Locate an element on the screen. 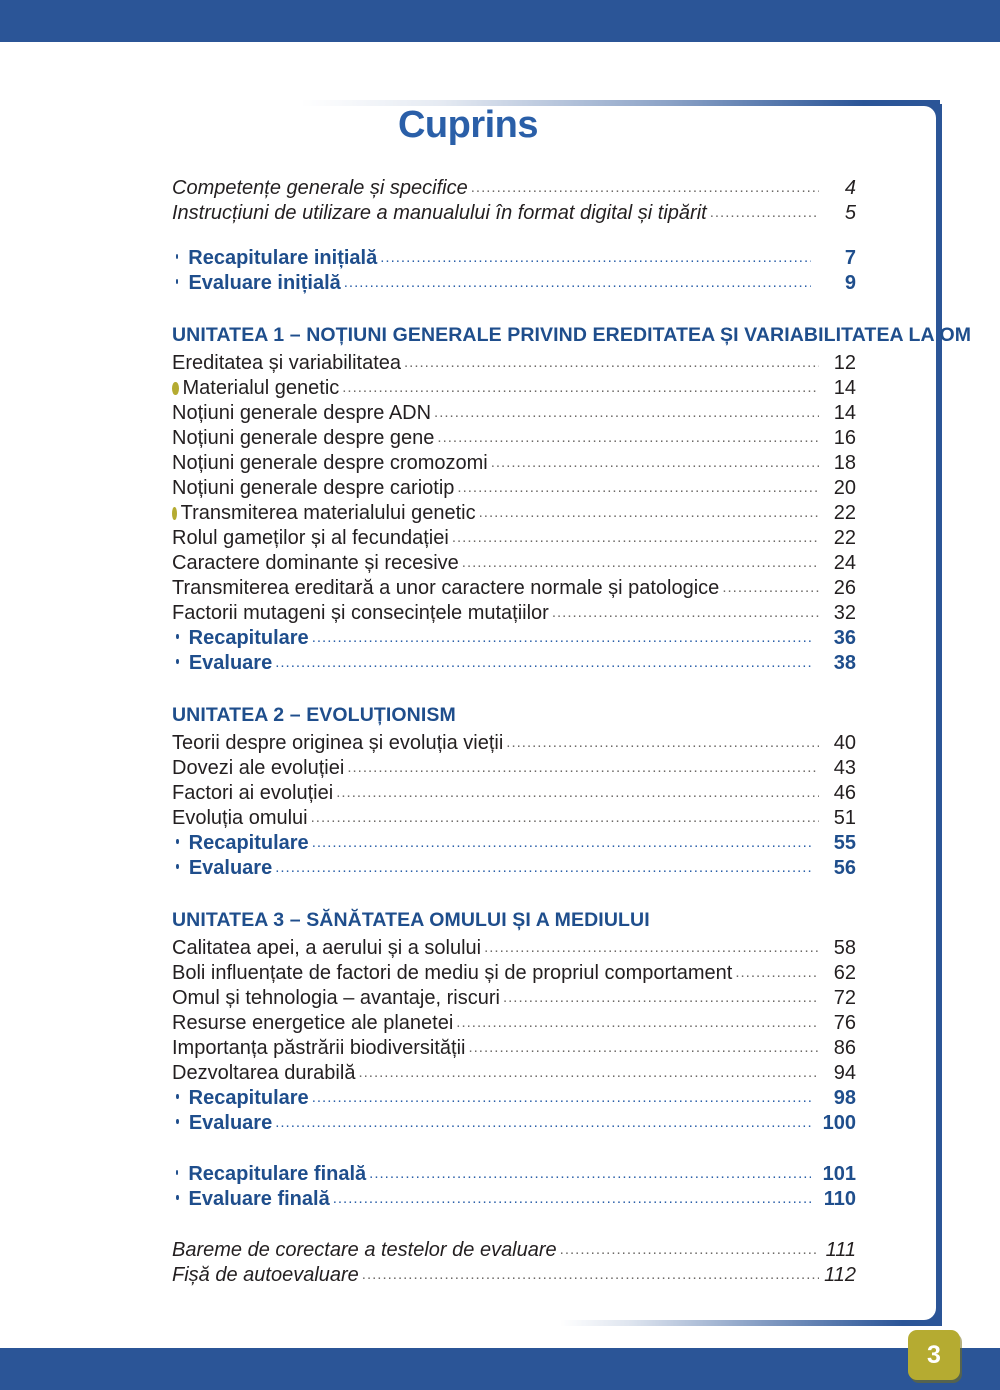 The image size is (1000, 1390). toc-entry-page-number: 56 is located at coordinates (844, 868).